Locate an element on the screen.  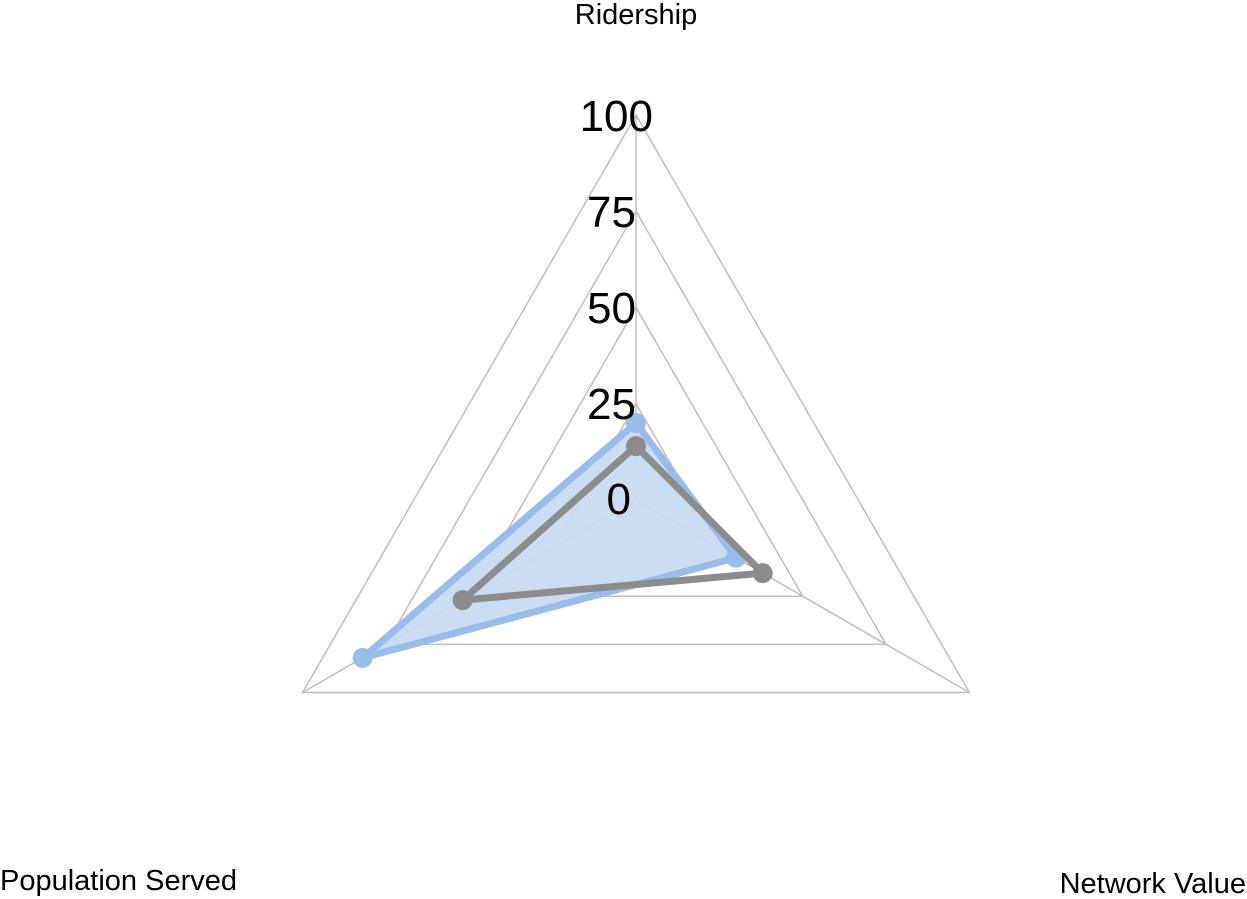
axis-label-network-value: Network Value is located at coordinates (1153, 883).